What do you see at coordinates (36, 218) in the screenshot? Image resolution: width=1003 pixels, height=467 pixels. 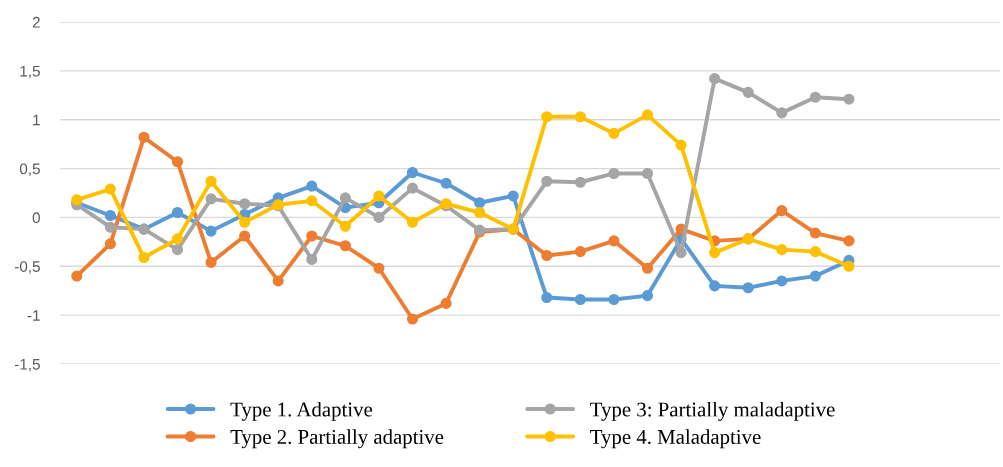 I see `y-tick-label: 0` at bounding box center [36, 218].